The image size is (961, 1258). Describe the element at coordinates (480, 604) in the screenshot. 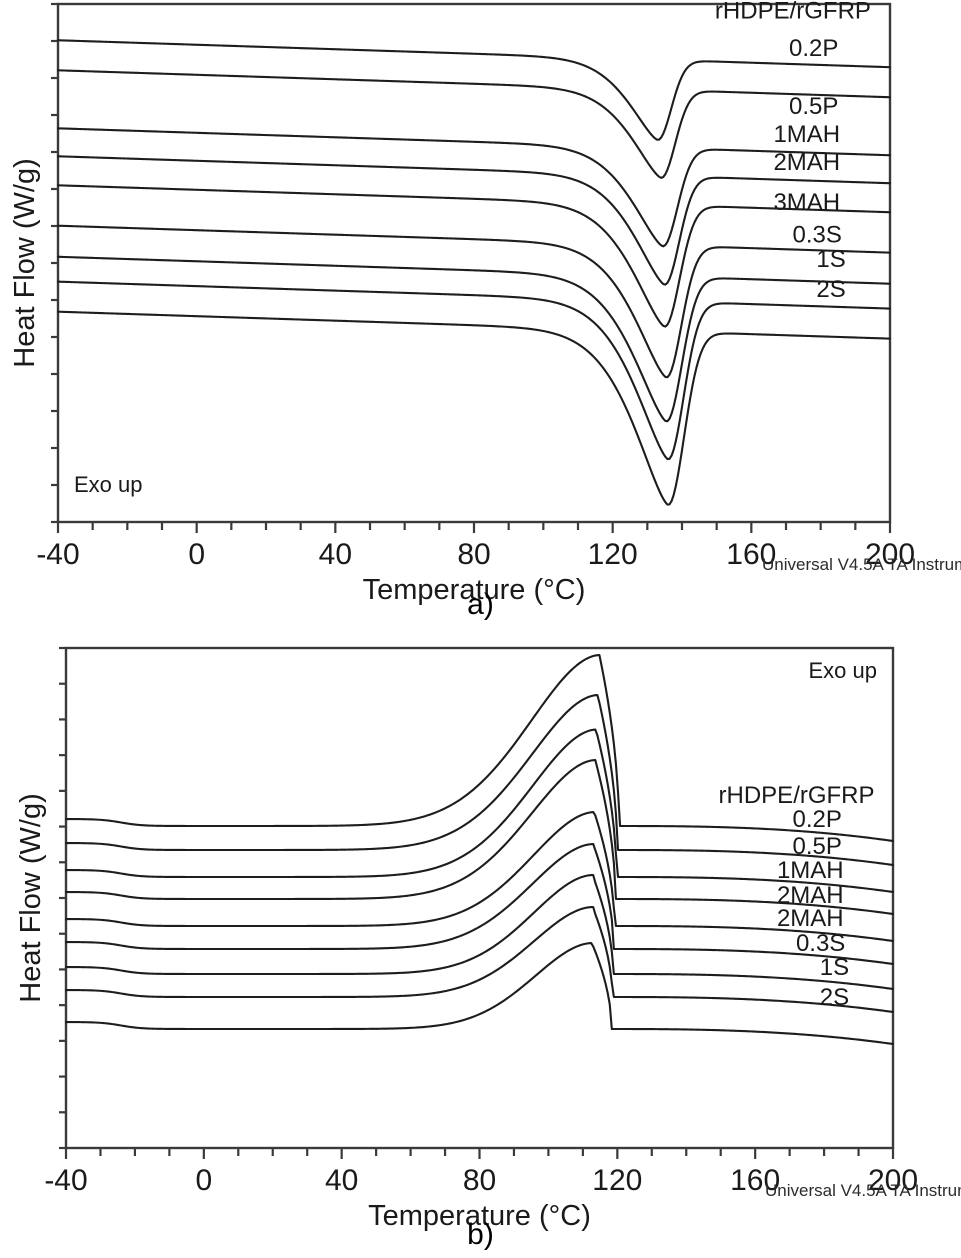

I see `panel-a-caption: a)` at that location.